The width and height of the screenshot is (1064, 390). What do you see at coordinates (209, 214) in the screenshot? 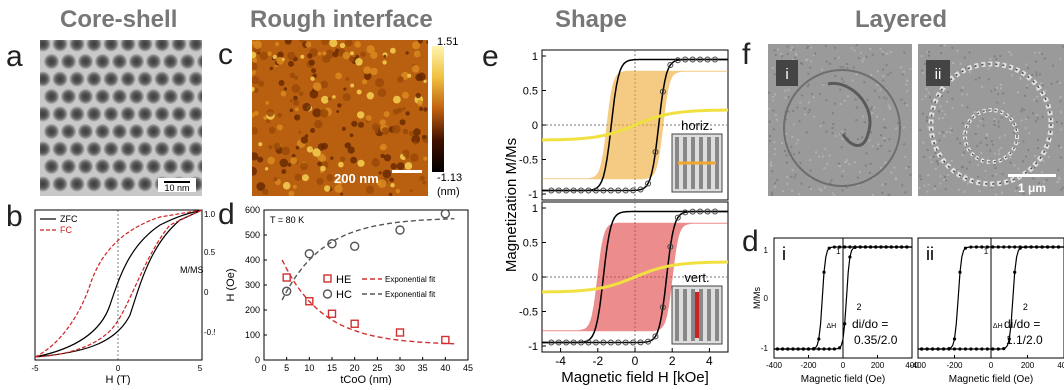
I see `ytick-b-1: 1.0` at bounding box center [209, 214].